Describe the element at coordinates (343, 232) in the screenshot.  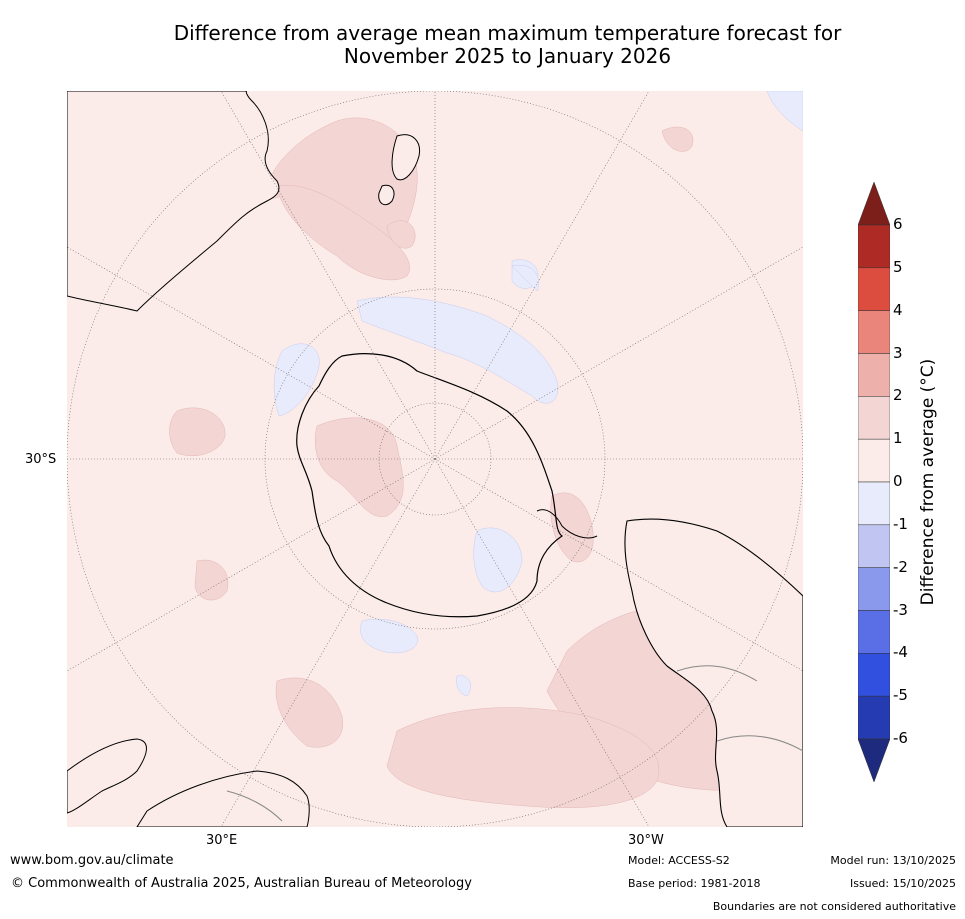
I see `warm-region-tasman` at that location.